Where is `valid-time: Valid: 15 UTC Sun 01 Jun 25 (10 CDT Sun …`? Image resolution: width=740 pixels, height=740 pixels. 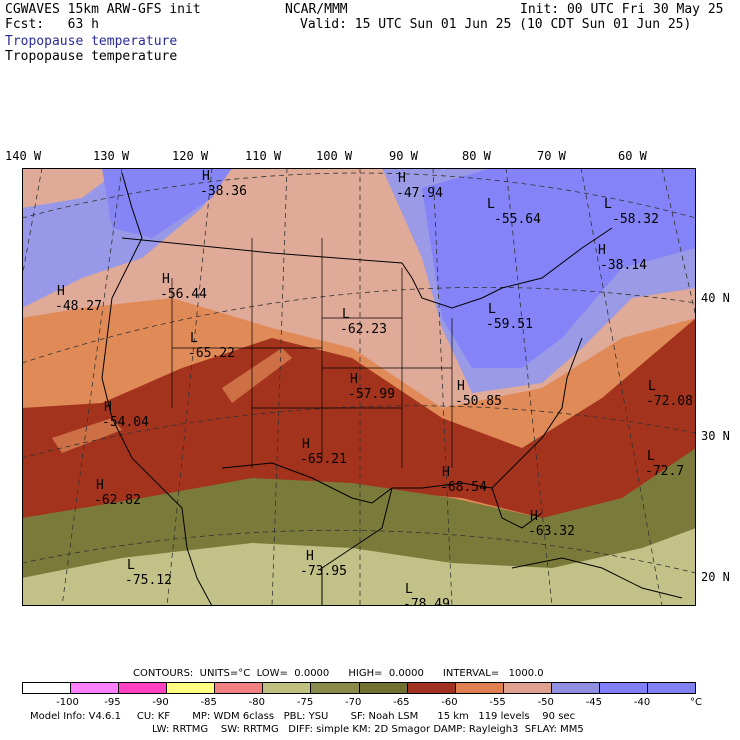 valid-time: Valid: 15 UTC Sun 01 Jun 25 (10 CDT Sun … is located at coordinates (496, 24).